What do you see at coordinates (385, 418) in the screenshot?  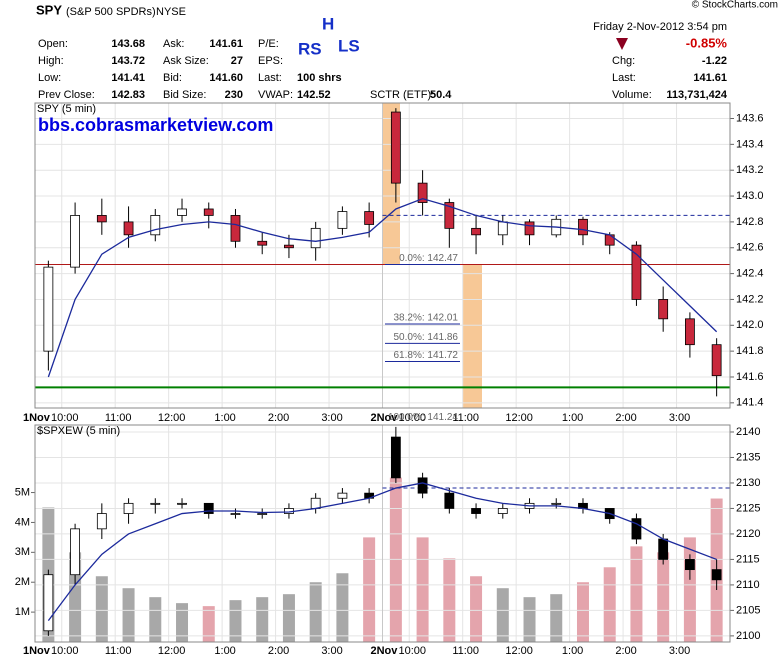 I see `day-label: 2Nov` at bounding box center [385, 418].